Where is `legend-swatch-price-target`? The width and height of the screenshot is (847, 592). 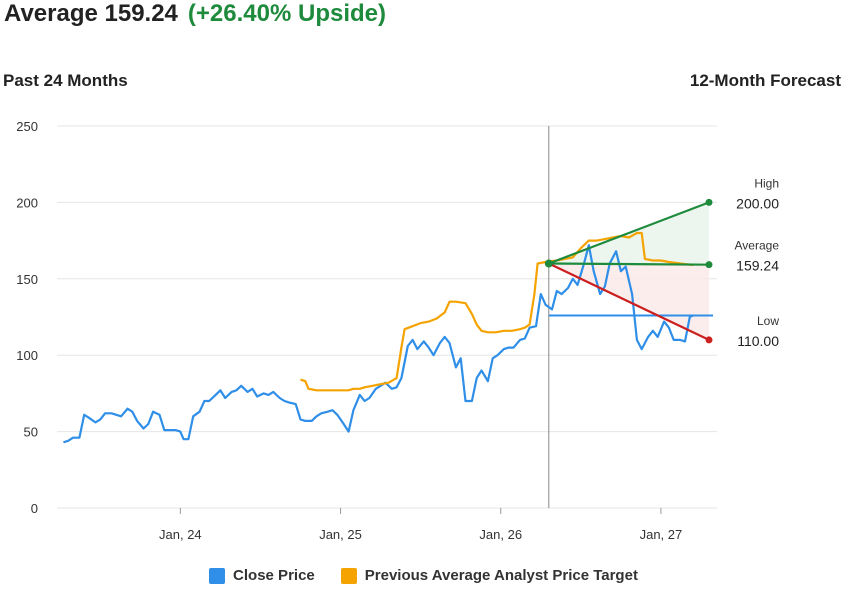
legend-swatch-price-target is located at coordinates (348, 575).